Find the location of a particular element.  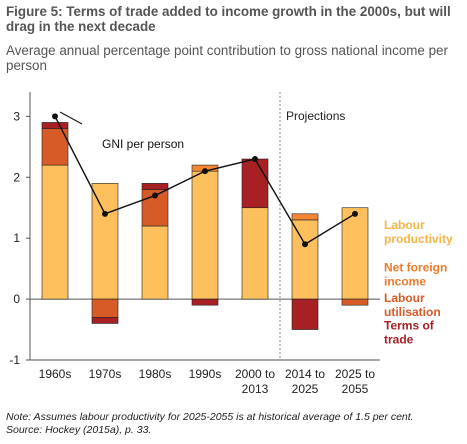

gni-callout-label: GNI per person is located at coordinates (143, 144).